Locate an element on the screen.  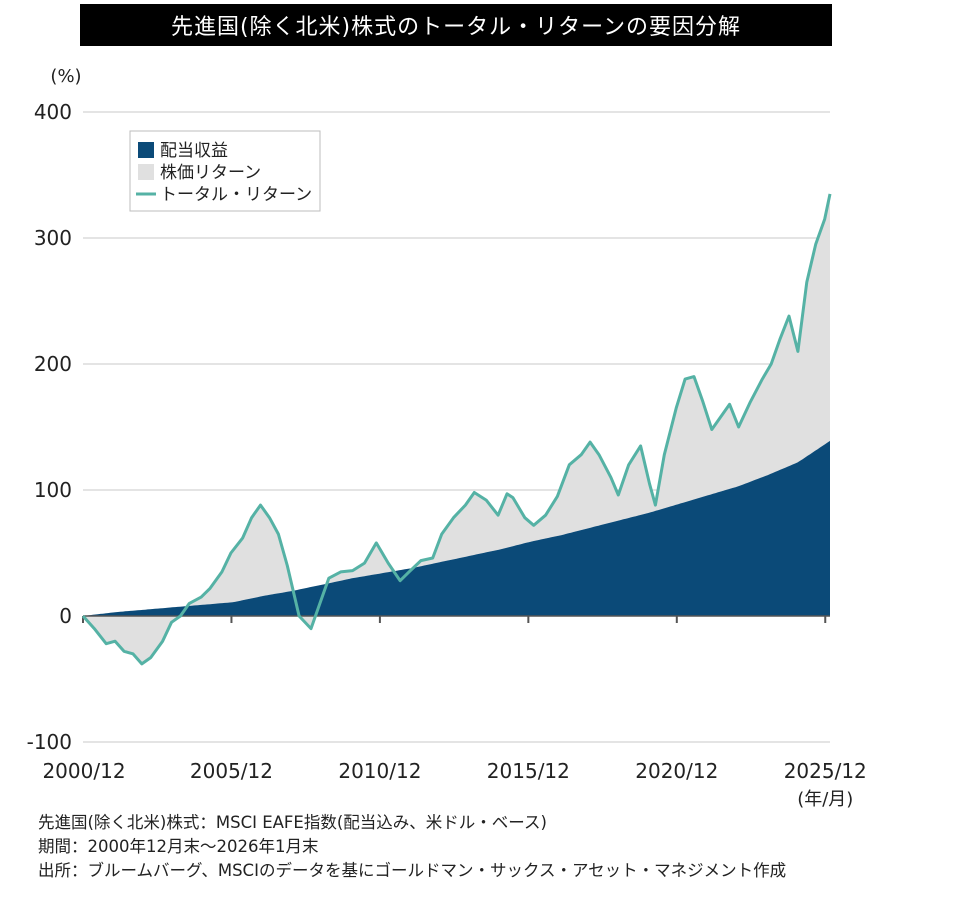
x-tick-label: 2000/12 is located at coordinates (83, 771).